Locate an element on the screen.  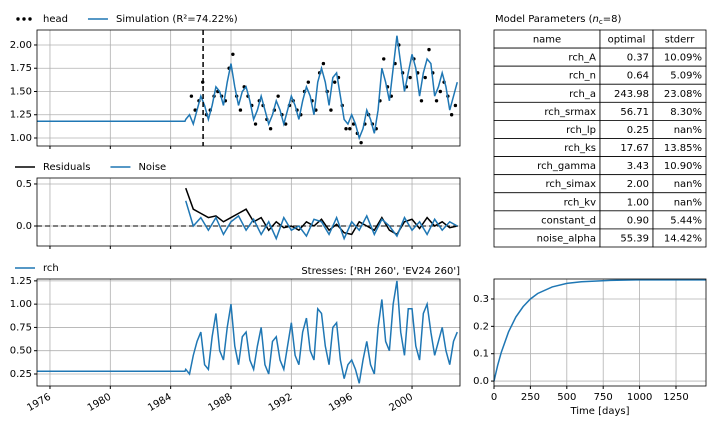
table-text: 17.67 is located at coordinates (634, 148).